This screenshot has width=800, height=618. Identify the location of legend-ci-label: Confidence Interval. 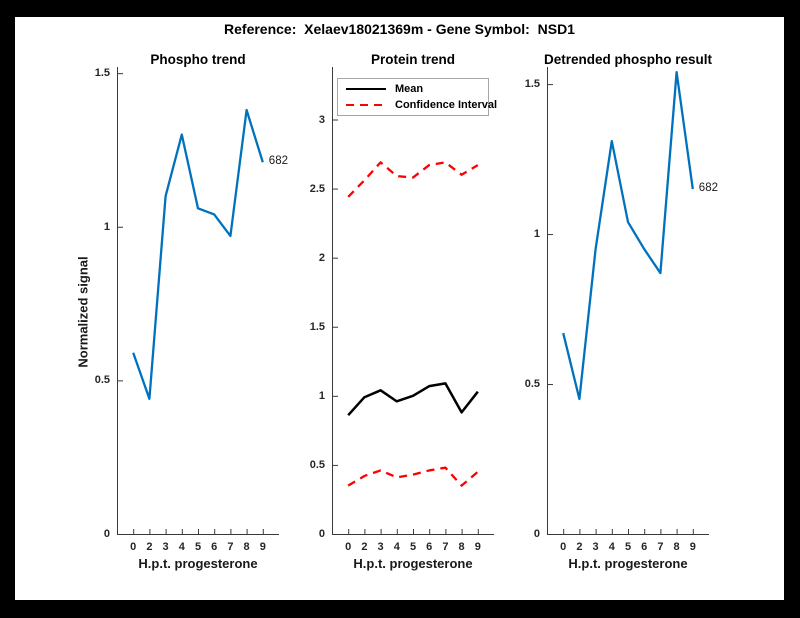
(446, 104).